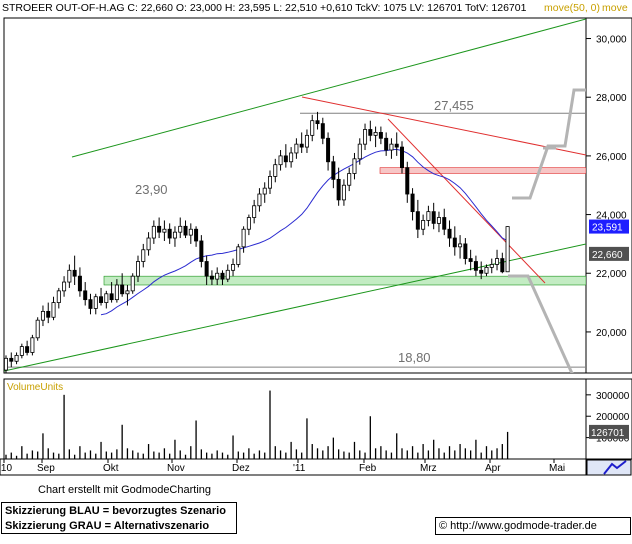  I want to click on price-tags: 23,591 22,660, so click(609, 240).